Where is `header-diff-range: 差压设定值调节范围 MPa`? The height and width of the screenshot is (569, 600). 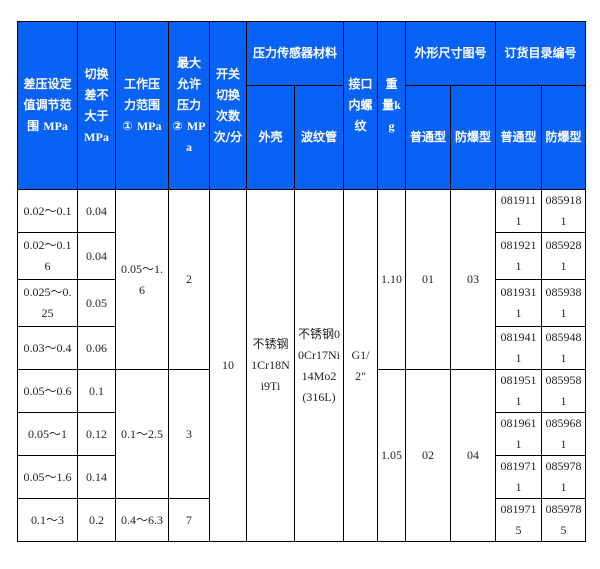
header-diff-range: 差压设定值调节范围 MPa is located at coordinates (47, 105).